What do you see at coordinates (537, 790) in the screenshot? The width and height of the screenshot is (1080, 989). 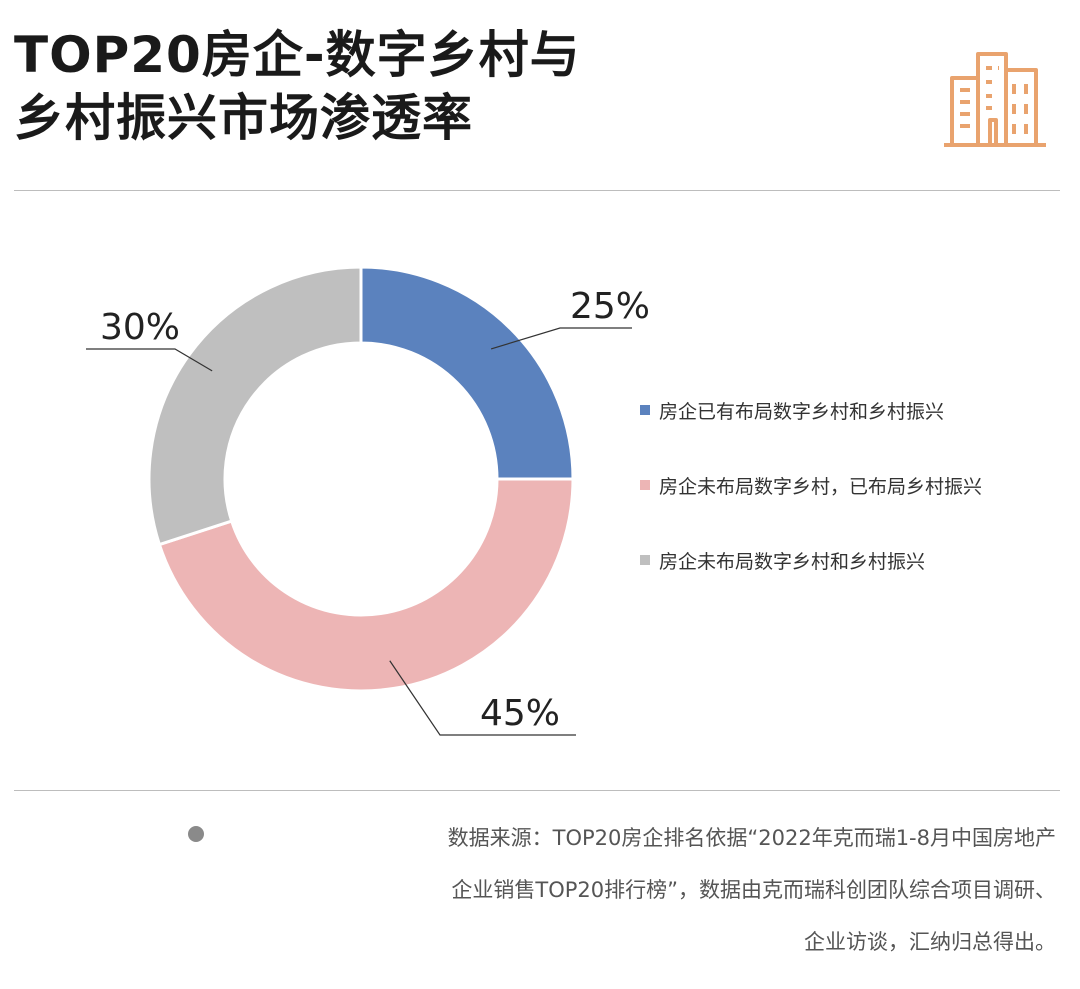 I see `footer-divider` at bounding box center [537, 790].